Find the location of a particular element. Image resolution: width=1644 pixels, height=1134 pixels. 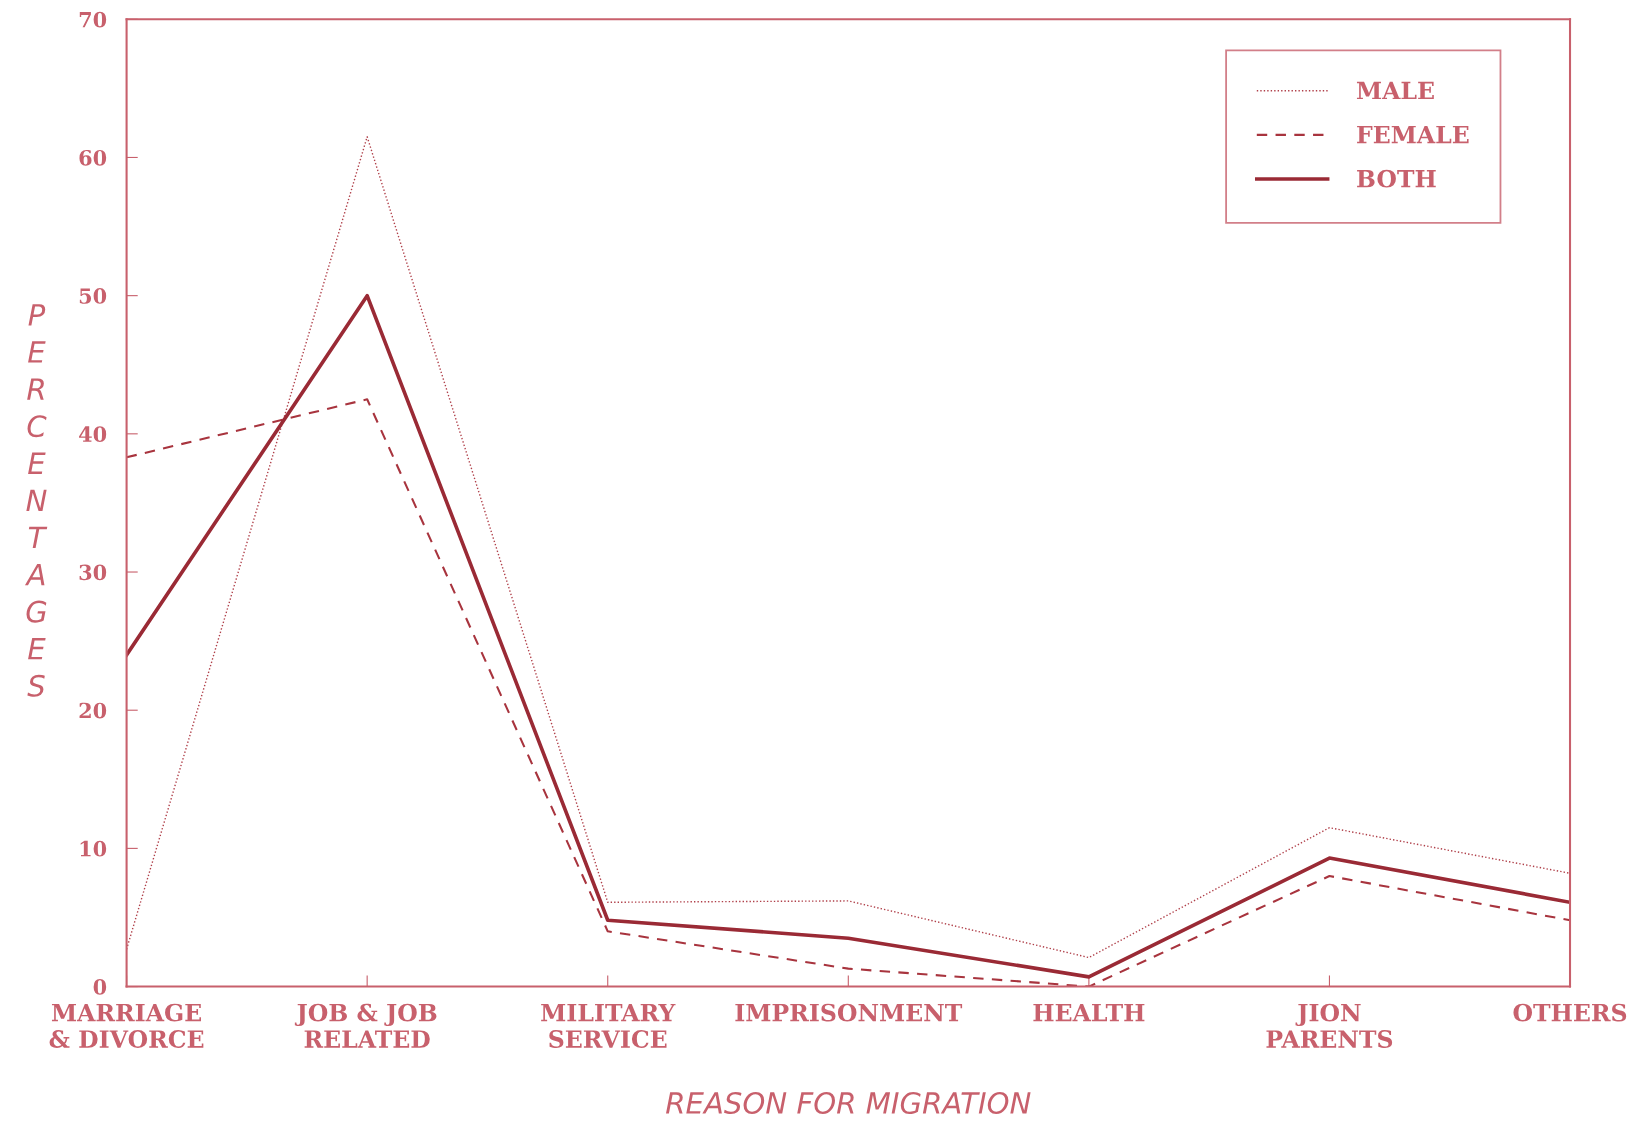

legend-label: BOTH is located at coordinates (1396, 178).